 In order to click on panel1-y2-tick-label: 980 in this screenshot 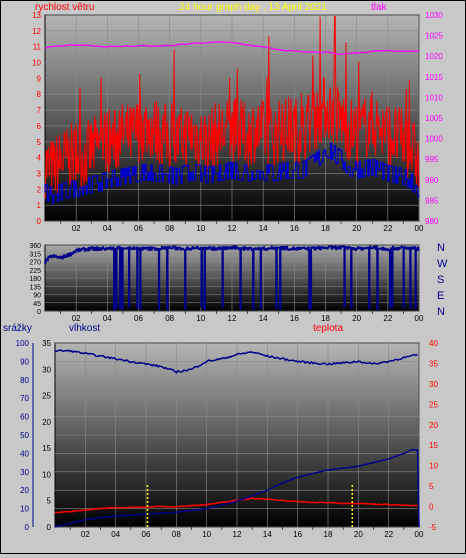, I will do `click(432, 221)`.